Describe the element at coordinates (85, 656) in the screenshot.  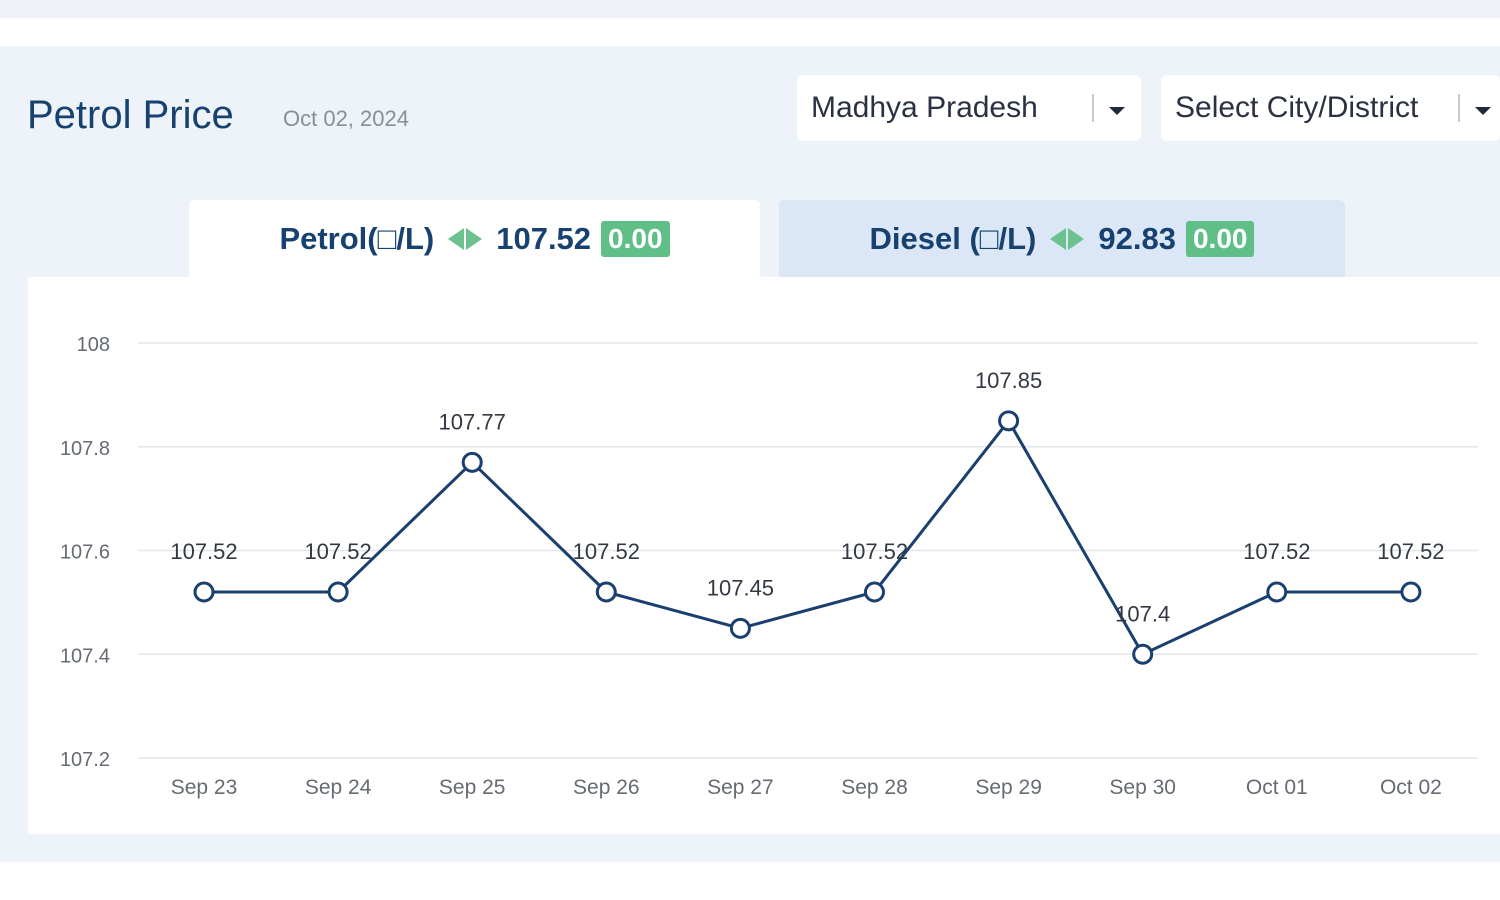
I see `y-tick-label: 107.4` at that location.